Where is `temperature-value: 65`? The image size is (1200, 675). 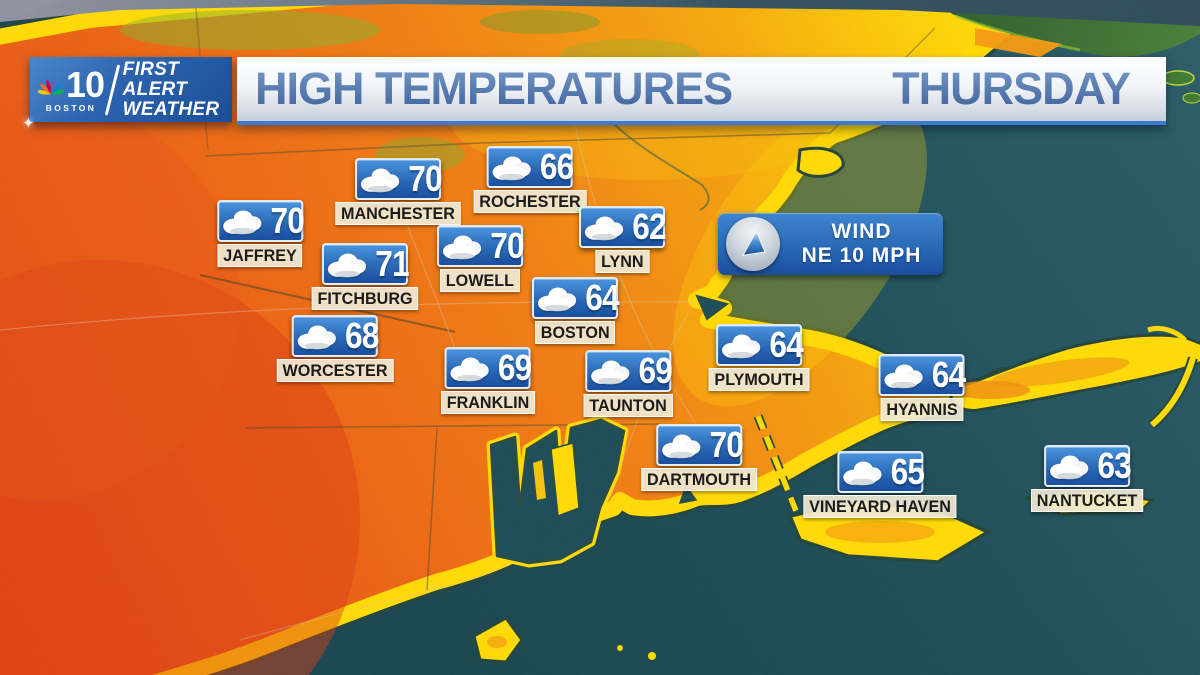
temperature-value: 65 is located at coordinates (907, 471).